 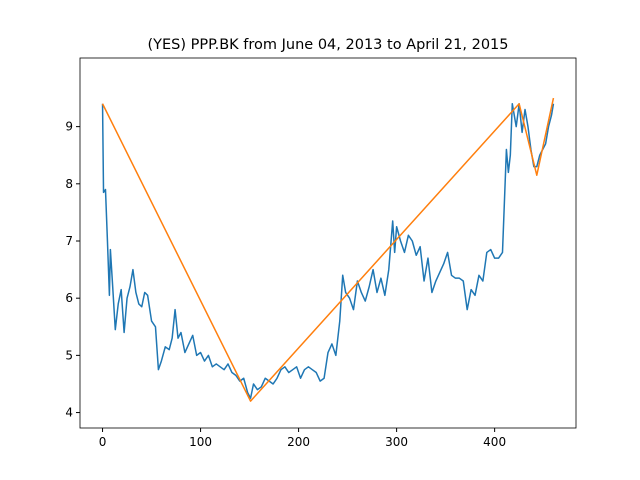 What do you see at coordinates (69, 127) in the screenshot?
I see `y-tick-label: 9` at bounding box center [69, 127].